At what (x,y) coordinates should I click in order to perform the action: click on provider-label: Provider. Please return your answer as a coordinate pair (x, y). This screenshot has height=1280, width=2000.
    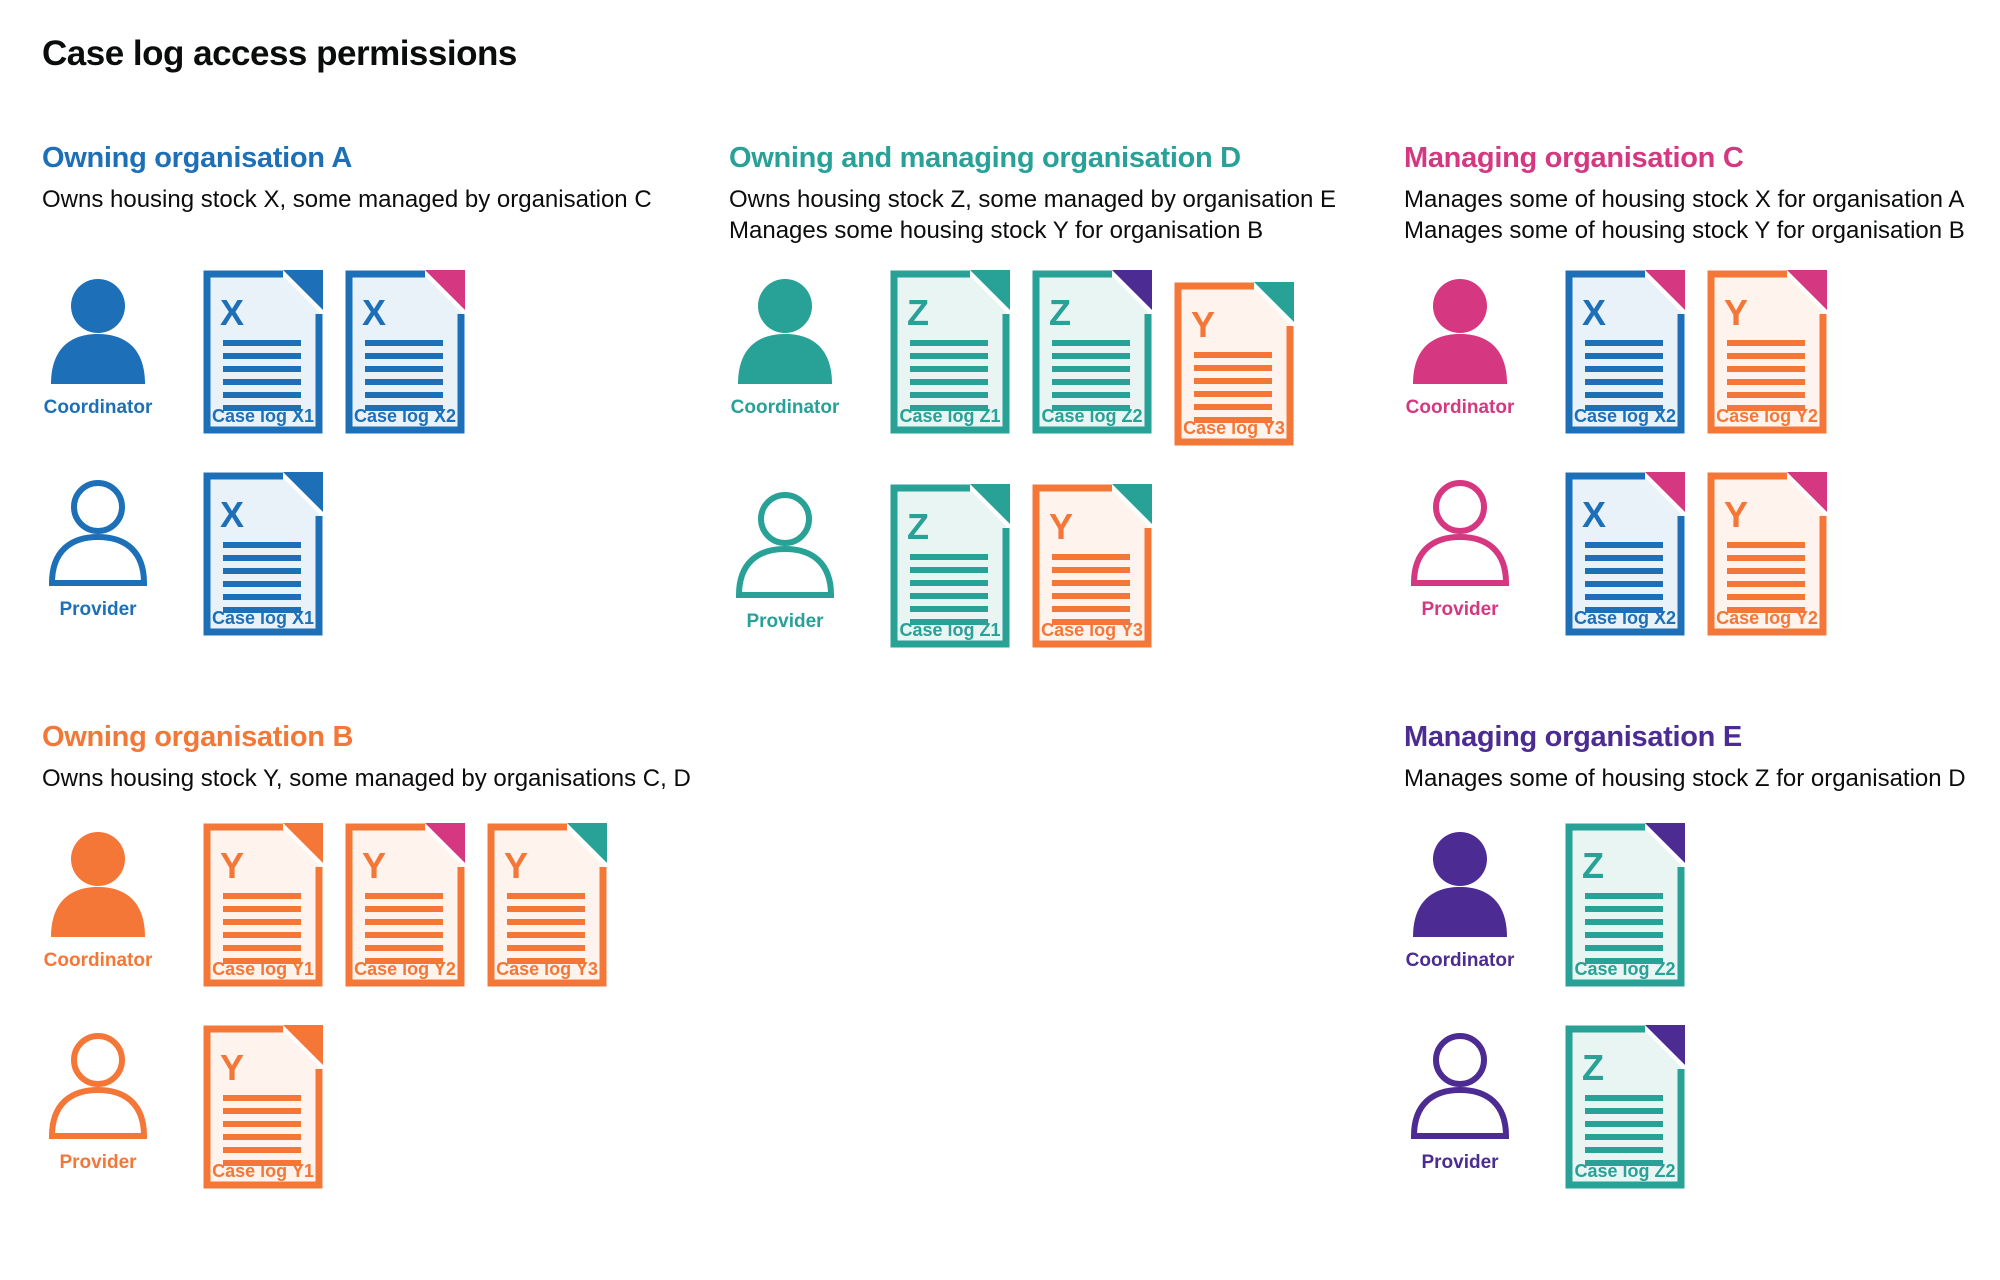
    Looking at the image, I should click on (1460, 1162).